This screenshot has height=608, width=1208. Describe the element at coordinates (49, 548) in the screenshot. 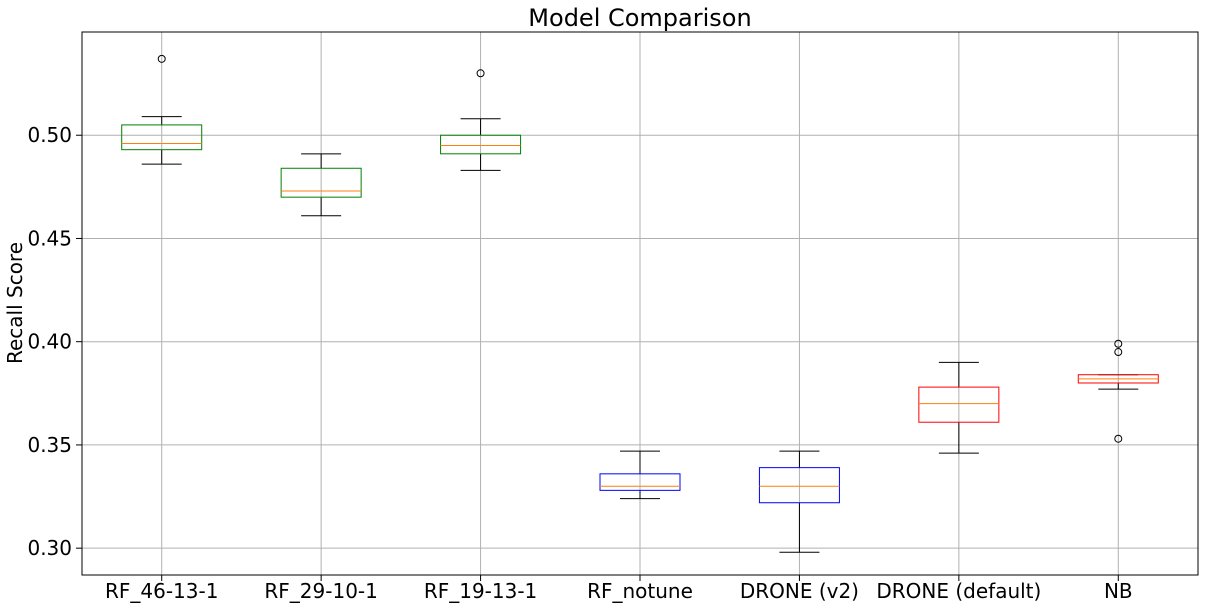

I see `y-tick-label: 0.30` at that location.